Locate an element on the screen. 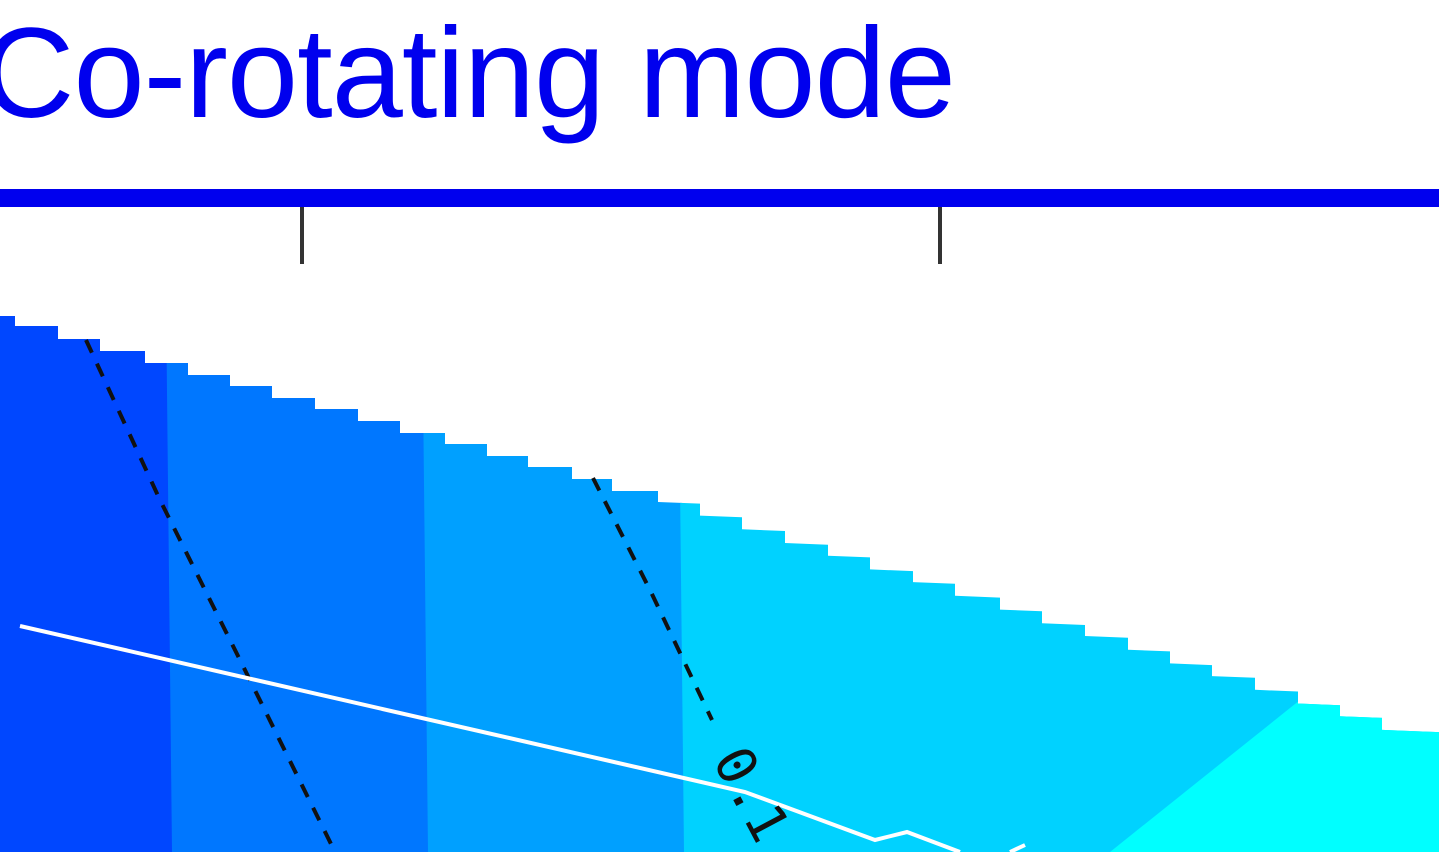 The height and width of the screenshot is (852, 1439). slide-title: Co-rotating mode is located at coordinates (478, 73).